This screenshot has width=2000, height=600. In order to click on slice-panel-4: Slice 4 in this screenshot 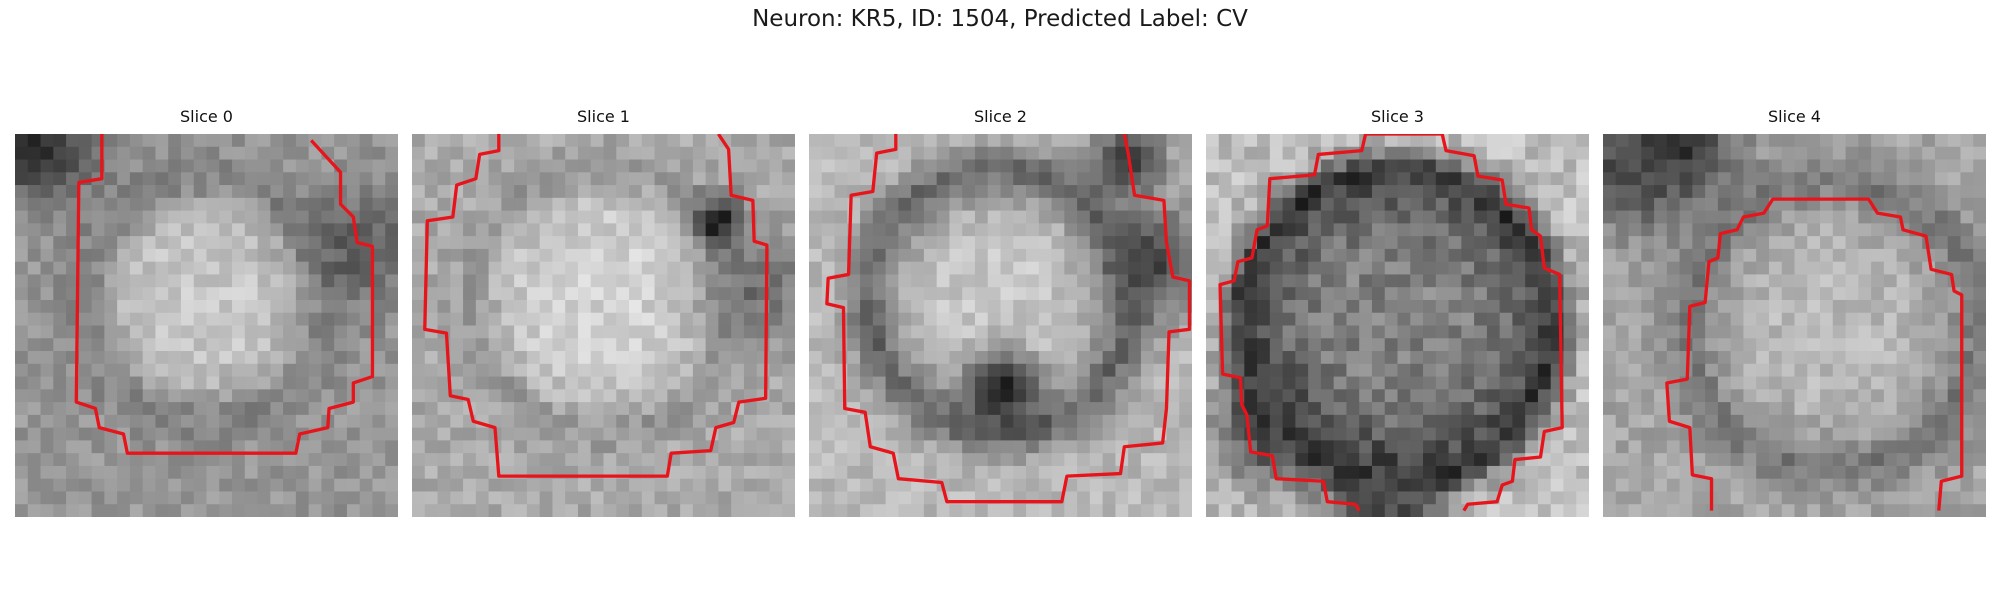, I will do `click(1794, 312)`.